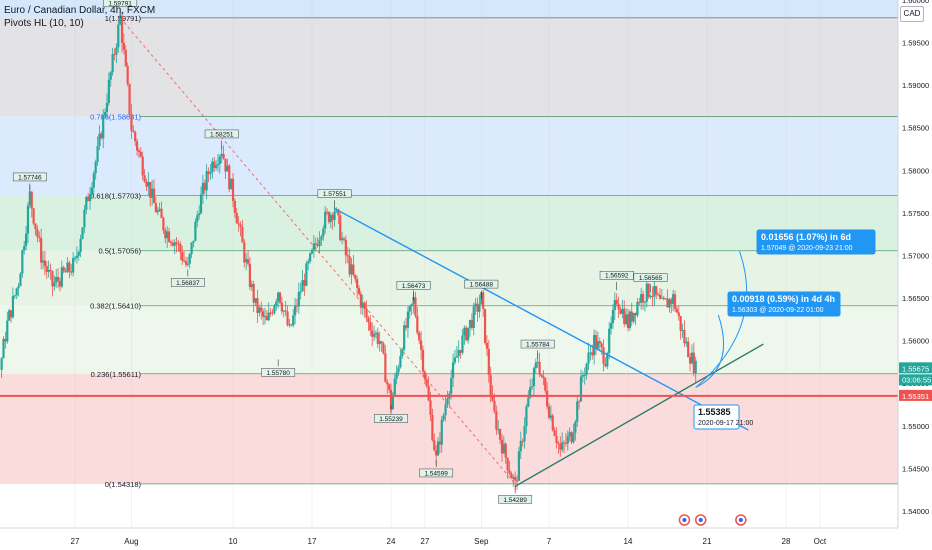  I want to click on symbol-title: Euro / Canadian Dollar, 4h, FXCM, so click(80, 10).